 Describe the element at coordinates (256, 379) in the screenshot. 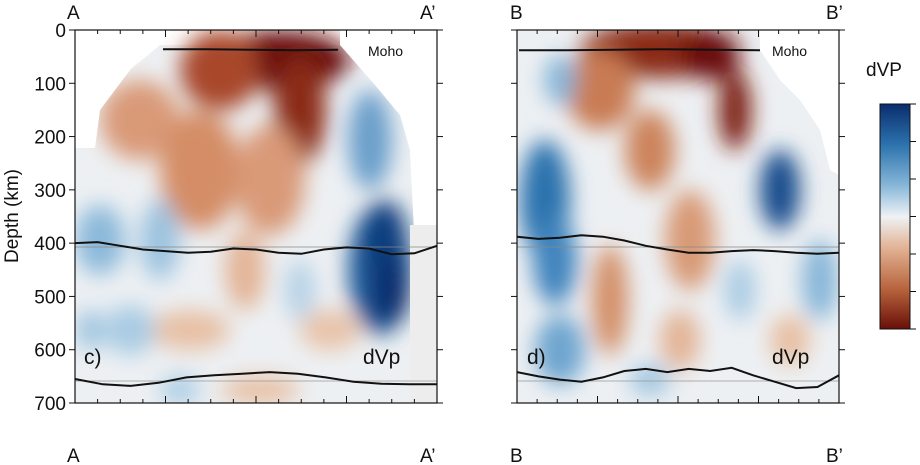

I see `panel-c-660-line` at that location.